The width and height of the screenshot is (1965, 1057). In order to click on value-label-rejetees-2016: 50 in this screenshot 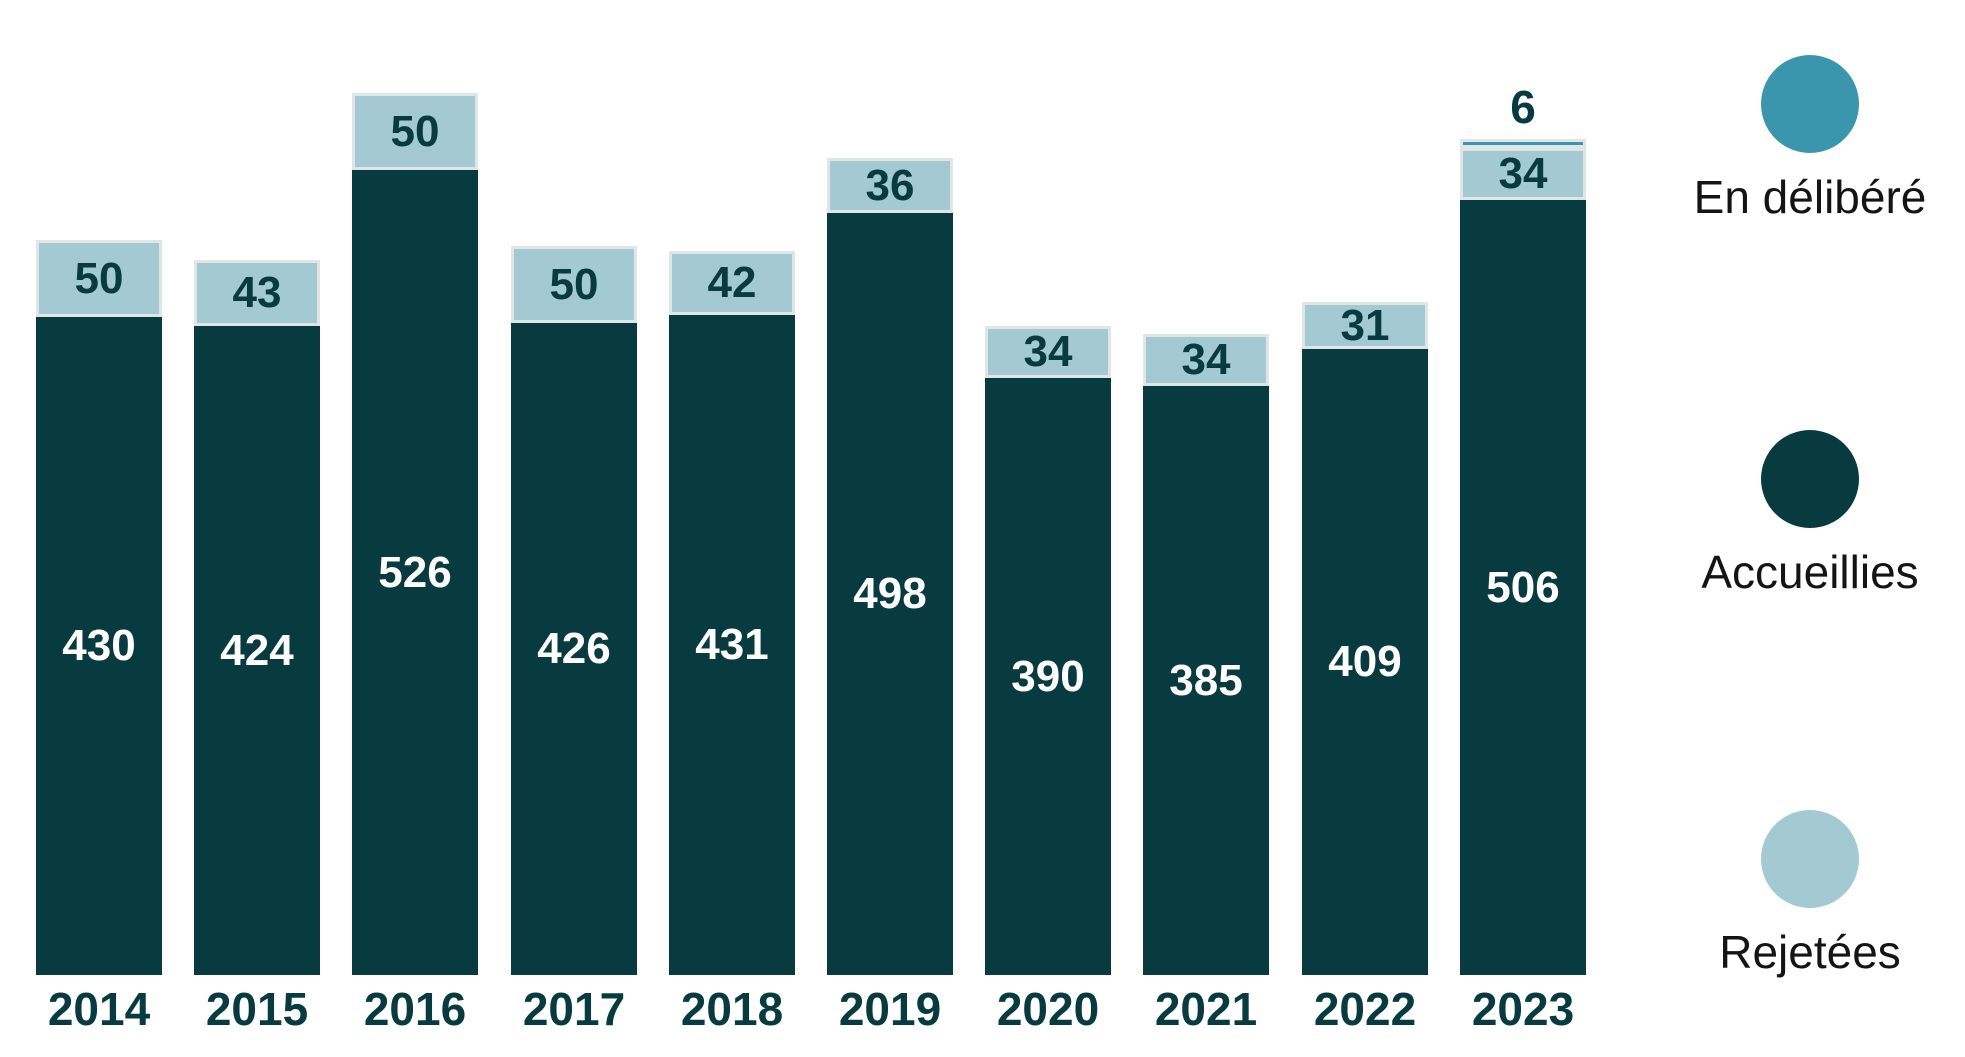, I will do `click(415, 131)`.